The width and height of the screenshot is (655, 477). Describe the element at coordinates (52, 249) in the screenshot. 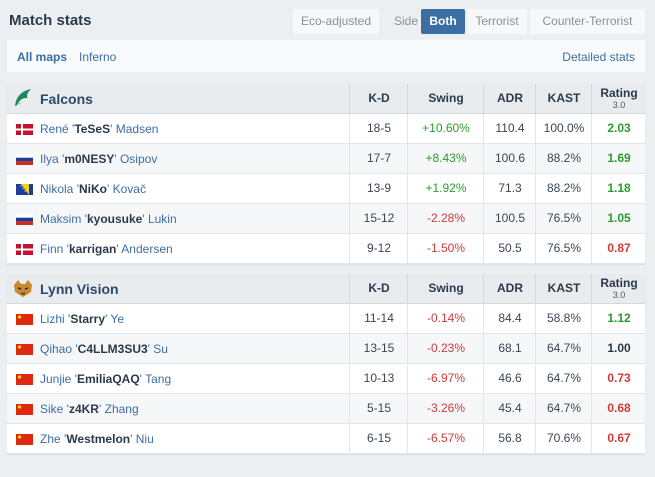

I see `player-first-name: Finn` at that location.